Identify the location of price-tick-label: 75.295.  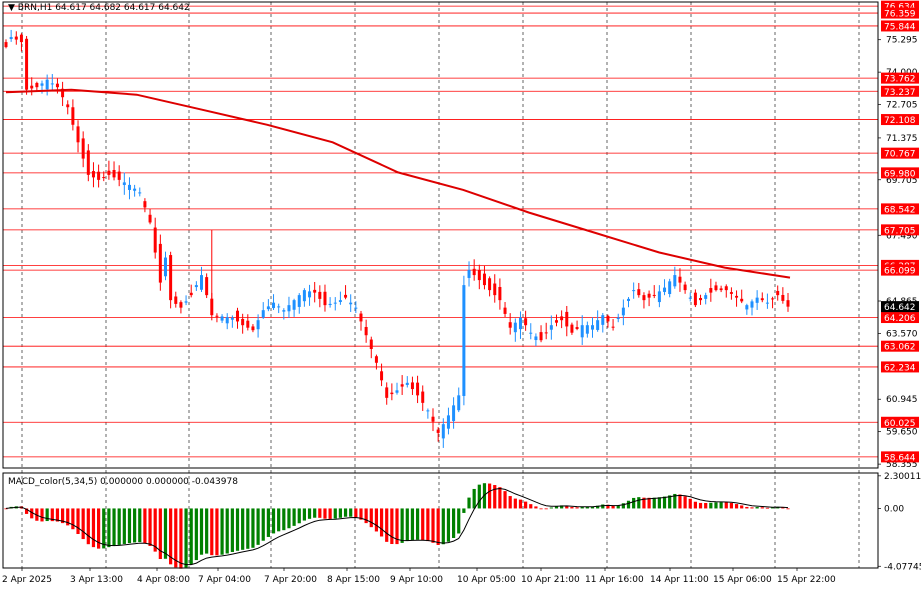
(902, 41).